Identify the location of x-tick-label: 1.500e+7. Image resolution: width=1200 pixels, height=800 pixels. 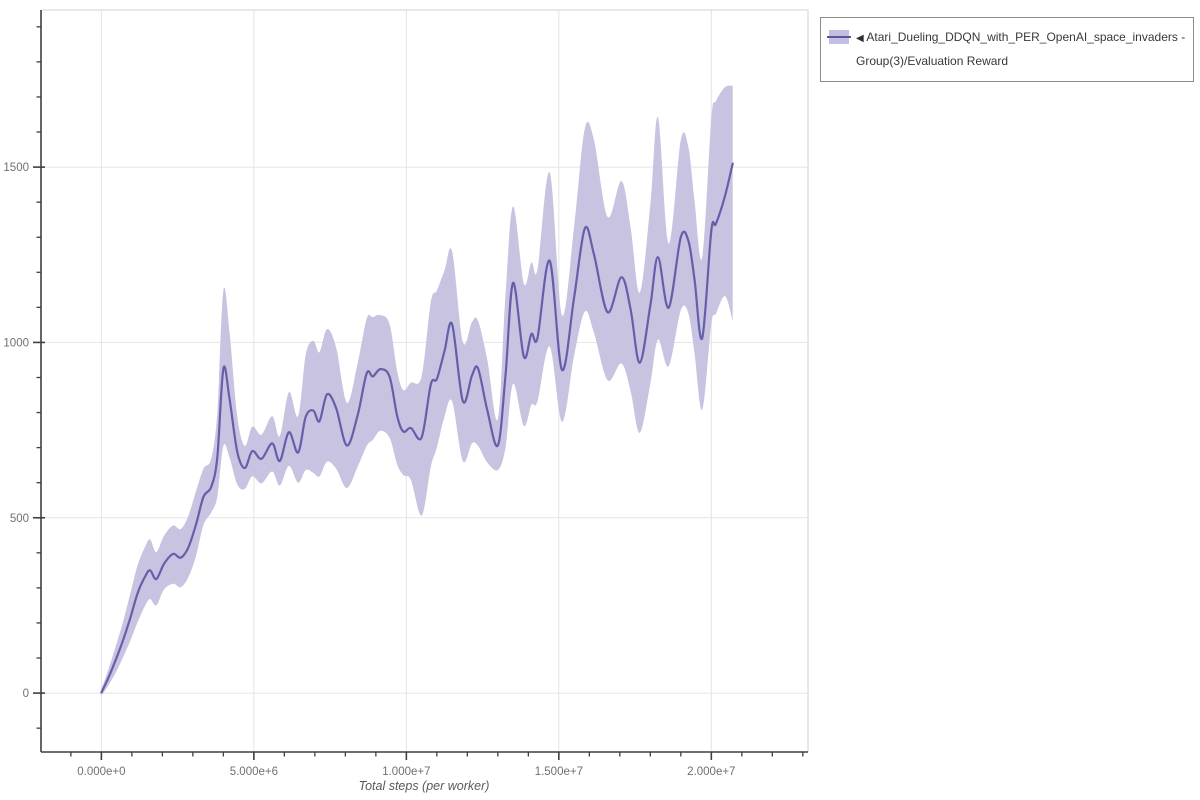
(559, 772).